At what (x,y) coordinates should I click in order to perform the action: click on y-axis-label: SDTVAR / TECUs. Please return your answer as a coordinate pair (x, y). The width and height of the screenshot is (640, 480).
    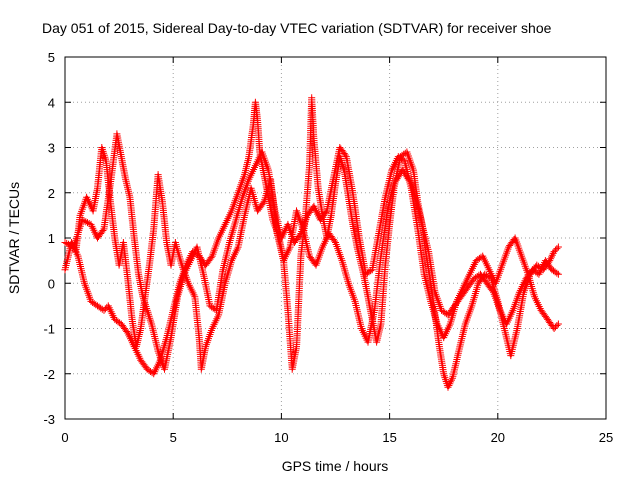
    Looking at the image, I should click on (14, 238).